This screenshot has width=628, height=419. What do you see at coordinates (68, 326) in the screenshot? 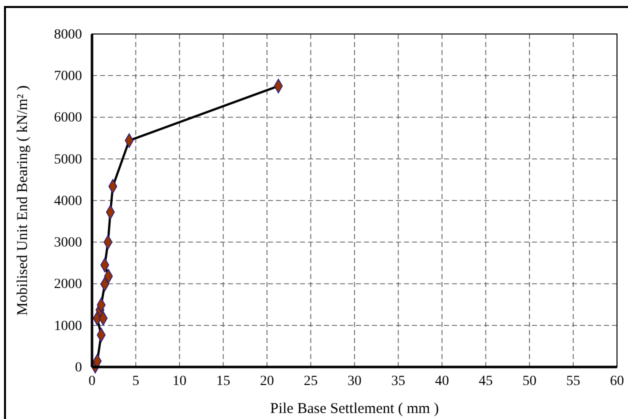
I see `y-tick-label: 1000` at bounding box center [68, 326].